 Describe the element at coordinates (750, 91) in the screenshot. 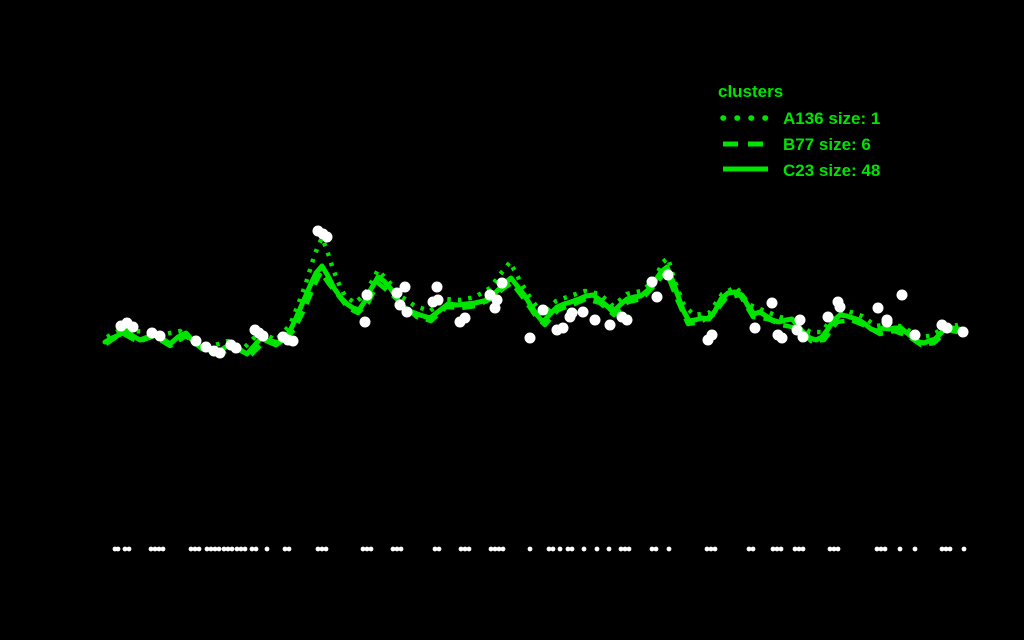

I see `legend-title: clusters` at that location.